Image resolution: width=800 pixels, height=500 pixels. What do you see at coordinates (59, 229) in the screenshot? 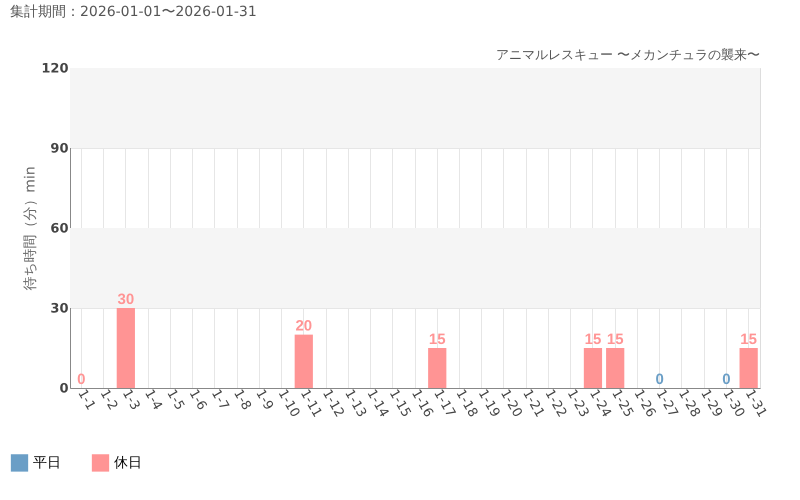
I see `y-tick-label: 60` at bounding box center [59, 229].